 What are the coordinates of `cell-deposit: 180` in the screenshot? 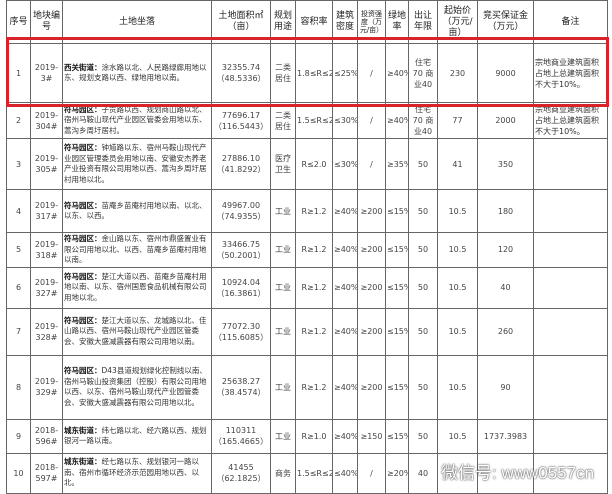 It's located at (505, 211).